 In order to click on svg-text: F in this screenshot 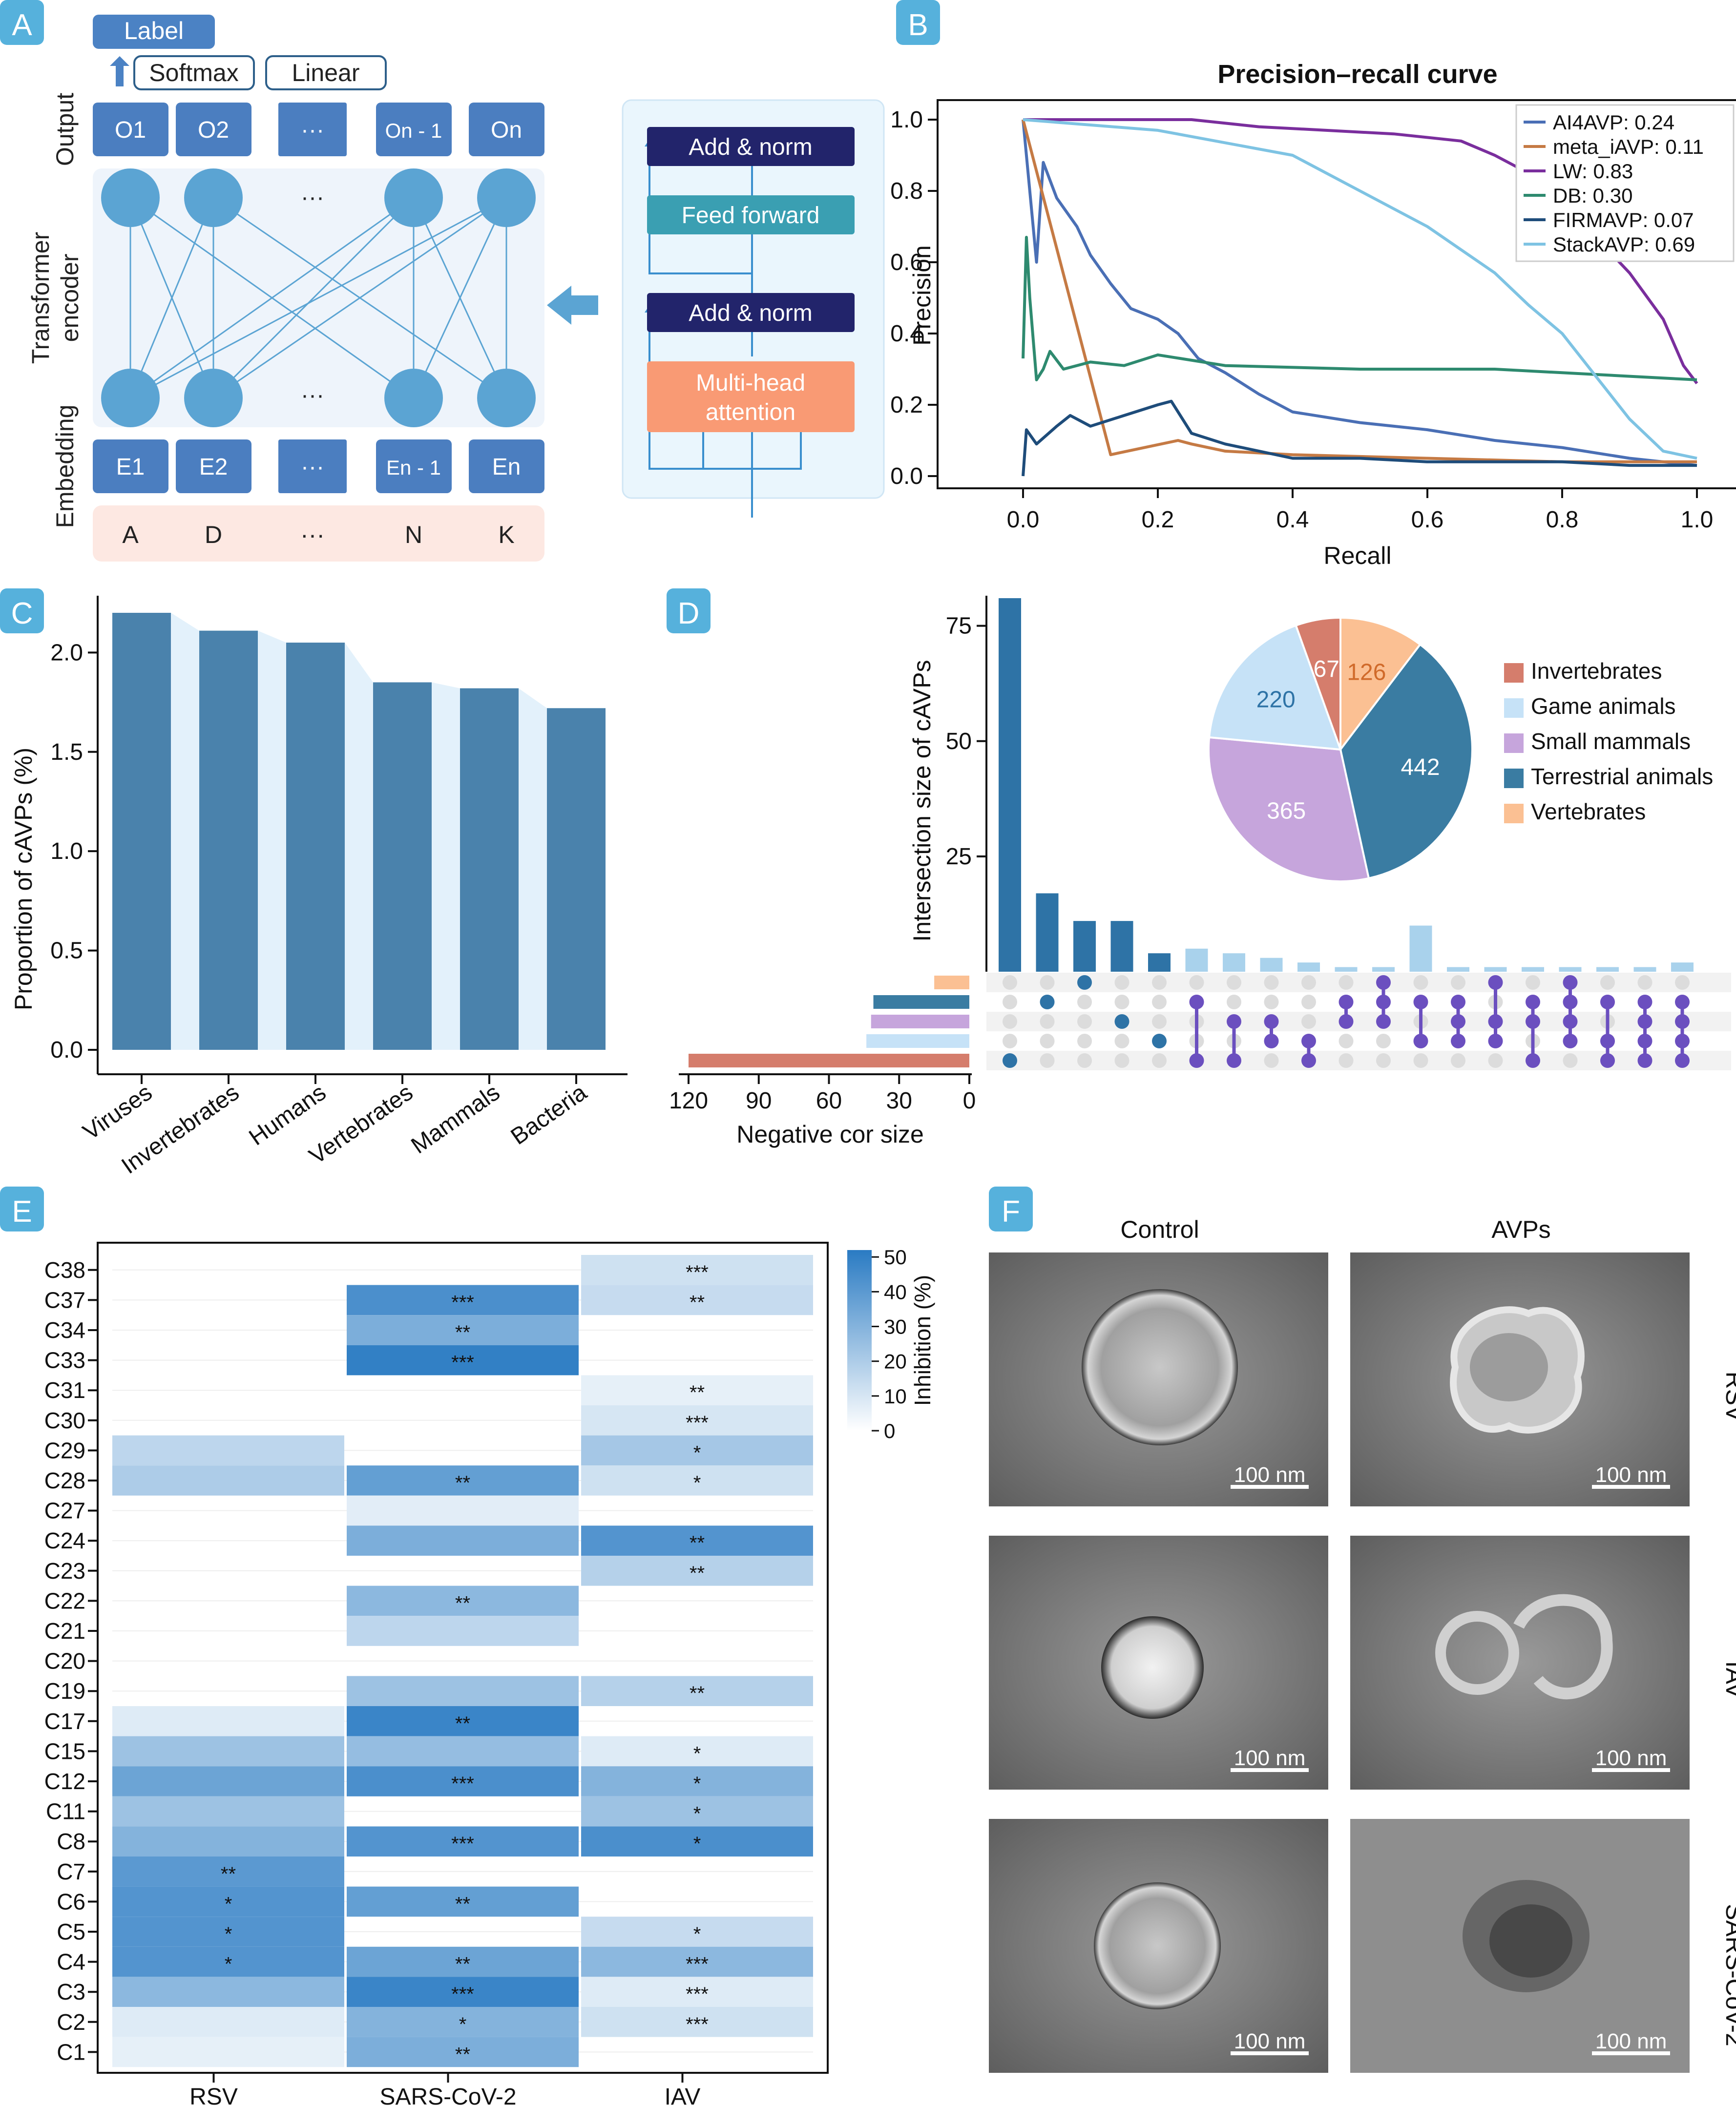, I will do `click(1011, 1212)`.